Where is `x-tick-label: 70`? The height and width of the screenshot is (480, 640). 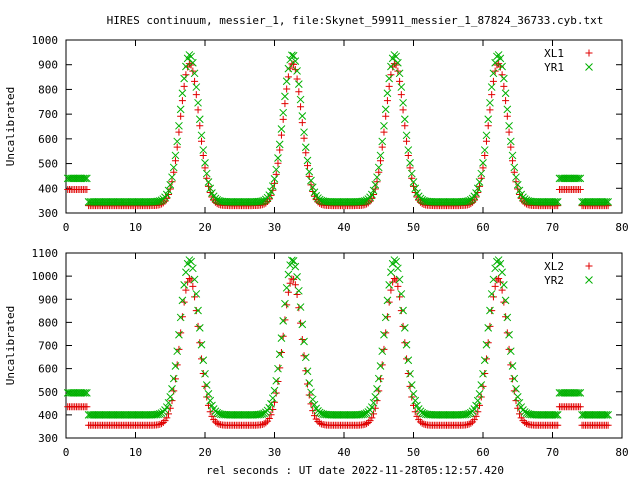
x-tick-label: 70 is located at coordinates (552, 227).